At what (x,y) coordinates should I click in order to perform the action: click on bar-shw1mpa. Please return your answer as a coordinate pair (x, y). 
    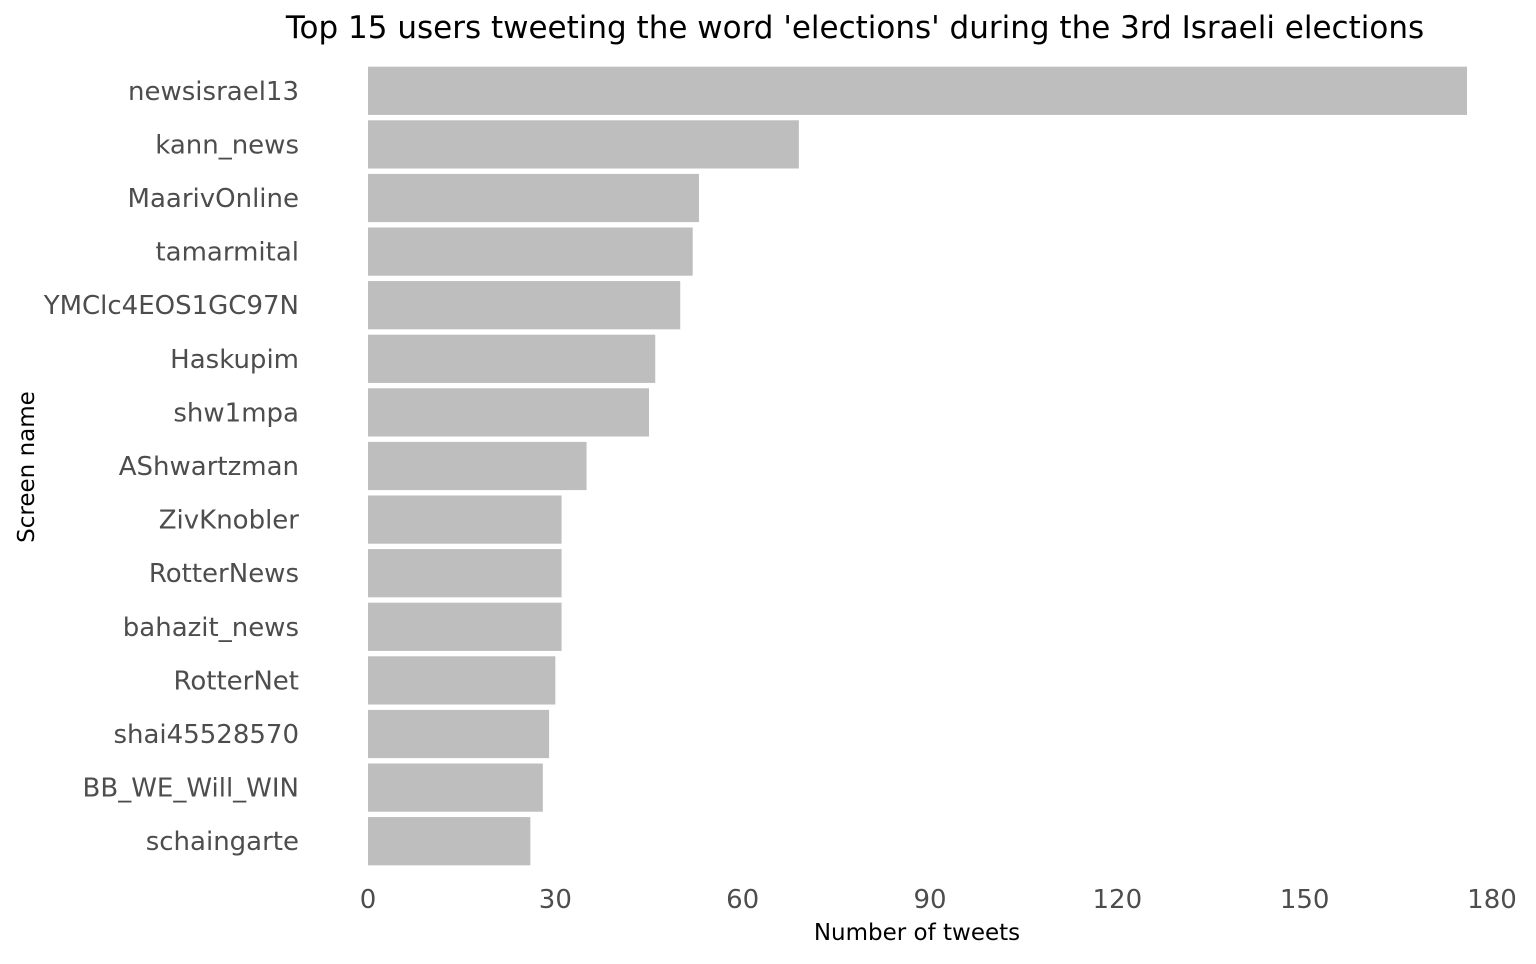
    Looking at the image, I should click on (508, 412).